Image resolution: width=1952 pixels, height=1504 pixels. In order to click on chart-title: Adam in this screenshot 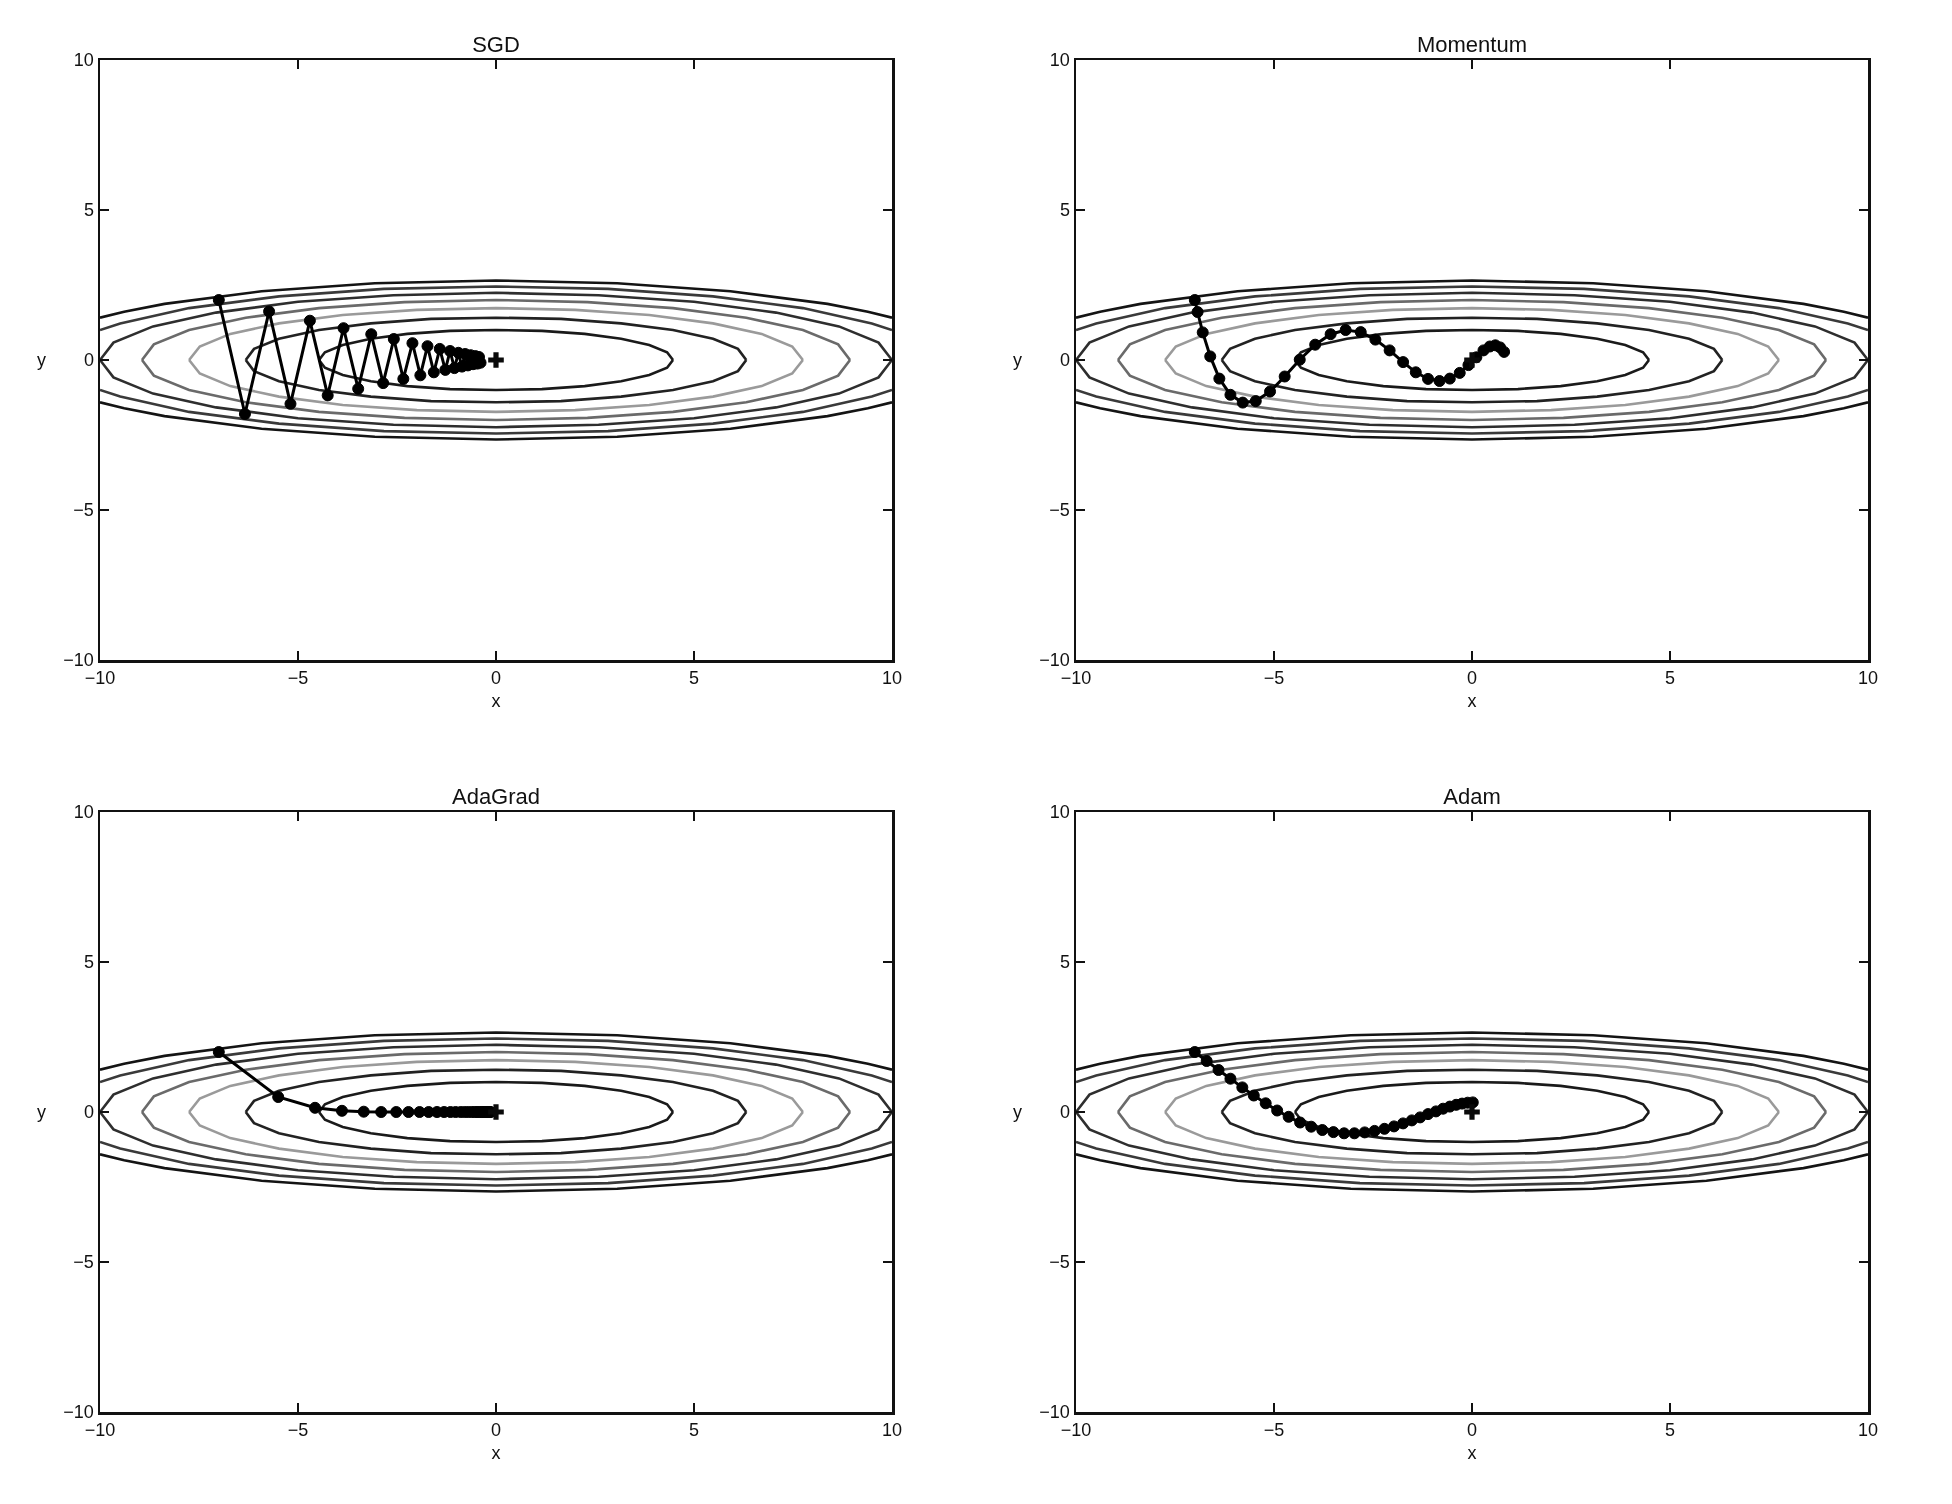, I will do `click(1472, 796)`.